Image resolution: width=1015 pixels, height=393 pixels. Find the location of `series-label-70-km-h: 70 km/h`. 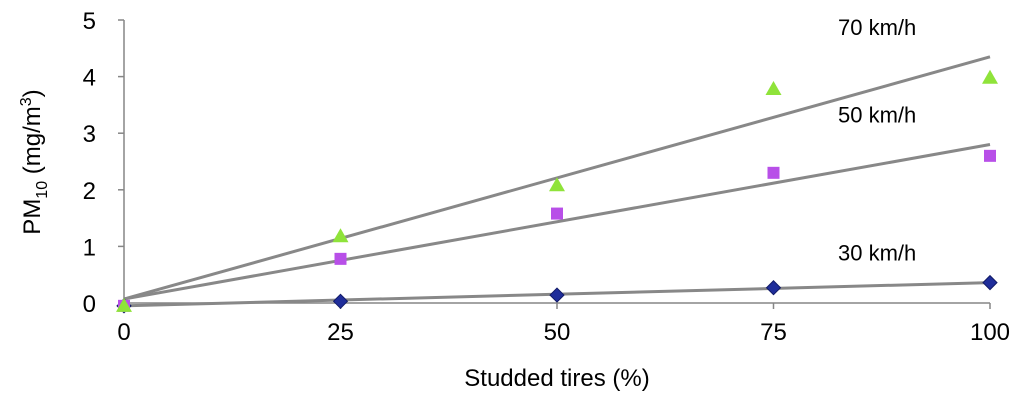

series-label-70-km-h: 70 km/h is located at coordinates (877, 27).